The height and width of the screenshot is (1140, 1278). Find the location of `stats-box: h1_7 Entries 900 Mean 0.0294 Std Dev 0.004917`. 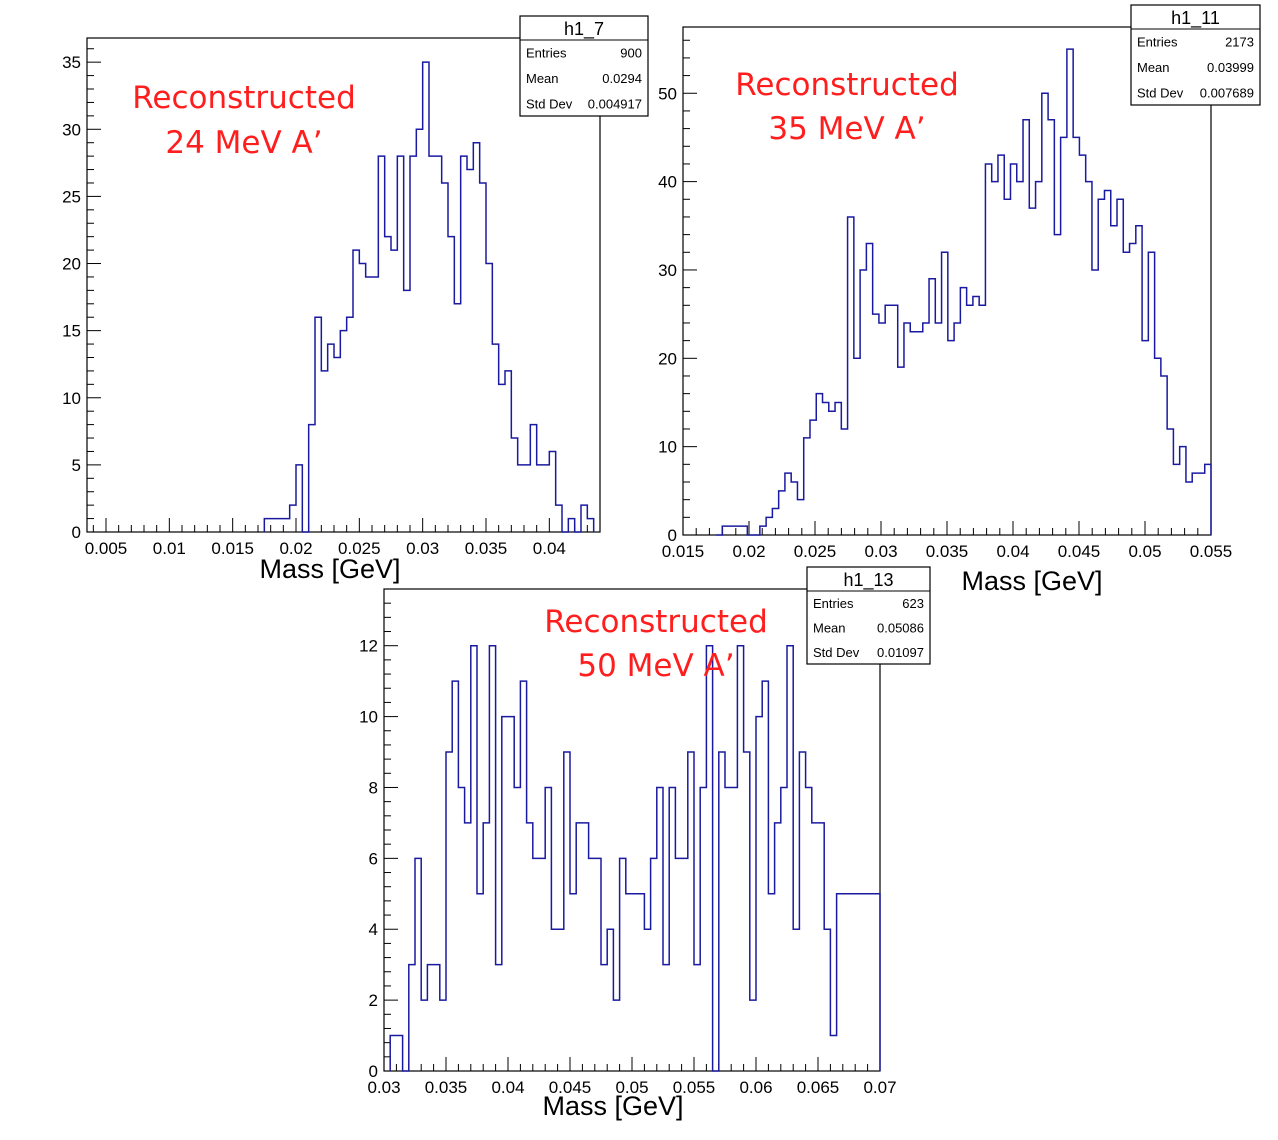

stats-box: h1_7 Entries 900 Mean 0.0294 Std Dev 0.004917 is located at coordinates (584, 66).